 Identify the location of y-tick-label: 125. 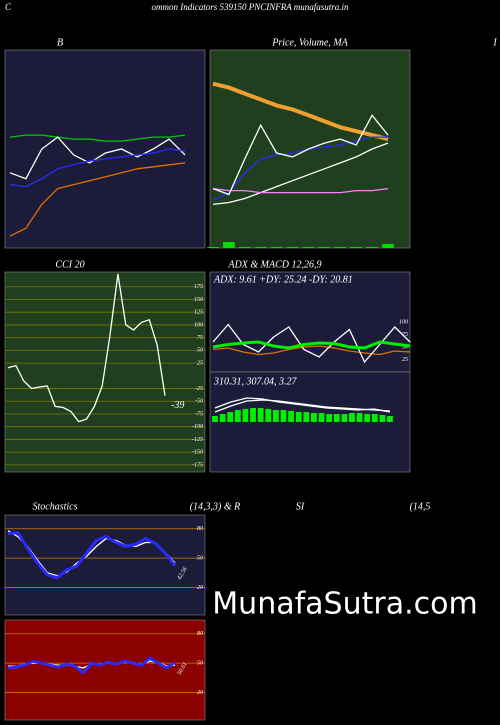
(198, 313).